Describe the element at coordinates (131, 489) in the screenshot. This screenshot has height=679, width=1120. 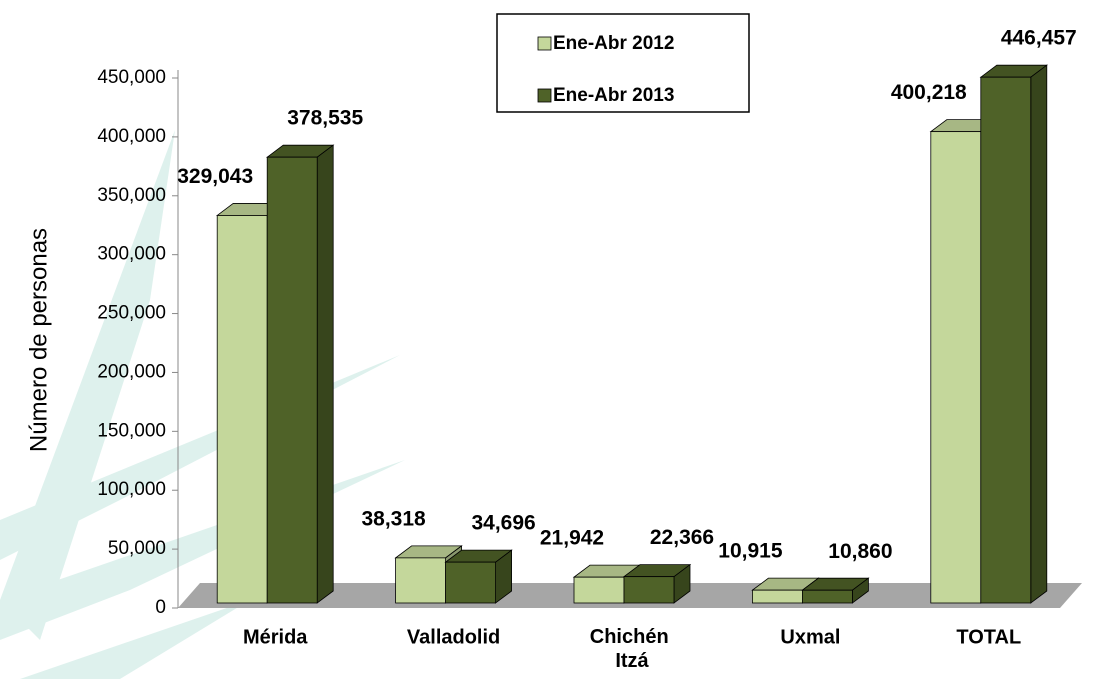
I see `y-tick-label: 100,000` at that location.